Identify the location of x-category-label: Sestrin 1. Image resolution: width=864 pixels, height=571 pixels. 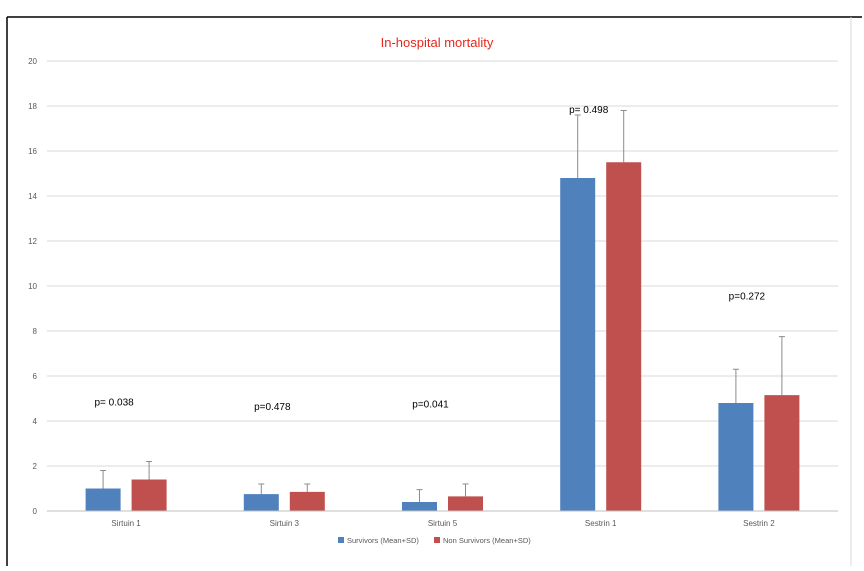
(601, 523).